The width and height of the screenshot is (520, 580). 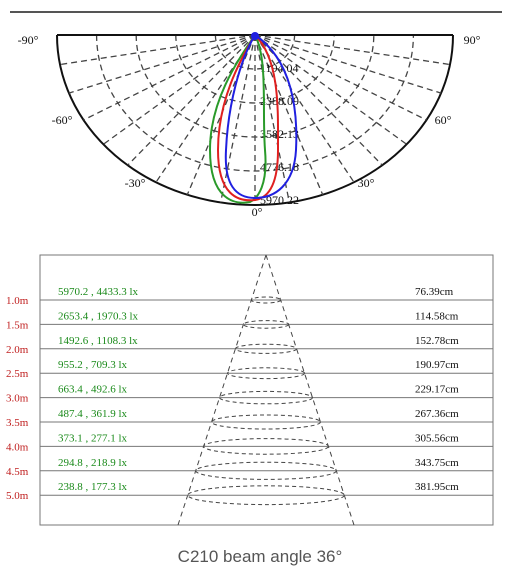 I want to click on caption: C210 beam angle 36°, so click(x=260, y=556).